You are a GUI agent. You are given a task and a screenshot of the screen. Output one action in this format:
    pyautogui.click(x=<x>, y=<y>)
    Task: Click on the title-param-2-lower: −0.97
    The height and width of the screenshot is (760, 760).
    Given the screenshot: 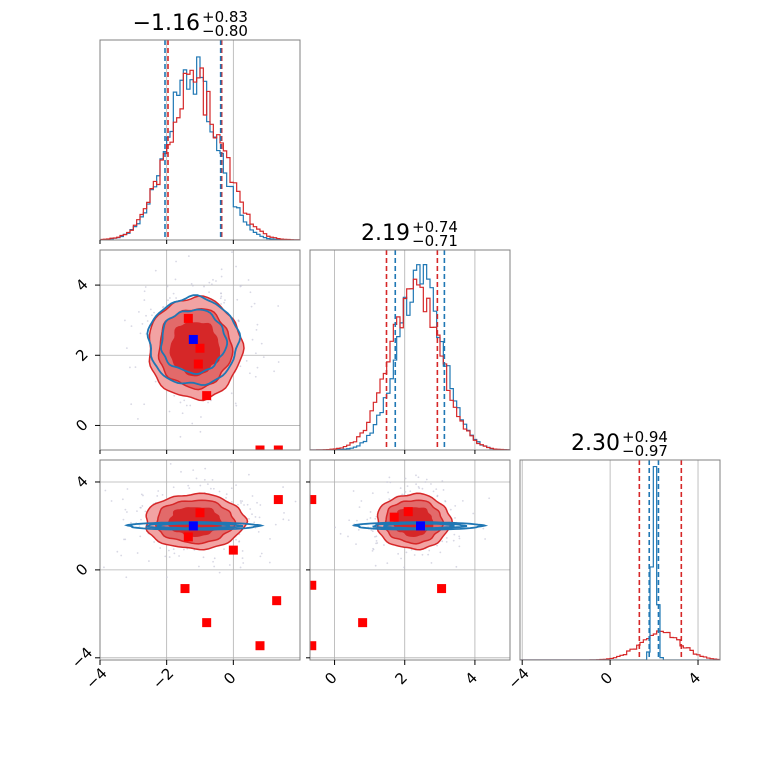 What is the action you would take?
    pyautogui.click(x=645, y=451)
    